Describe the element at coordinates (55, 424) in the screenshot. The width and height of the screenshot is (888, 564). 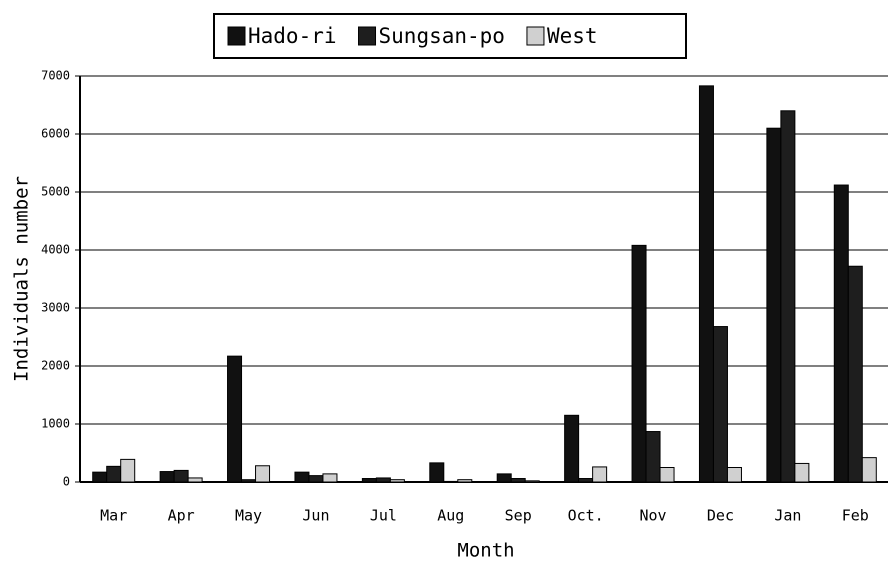
I see `y-tick-label: 1000` at that location.